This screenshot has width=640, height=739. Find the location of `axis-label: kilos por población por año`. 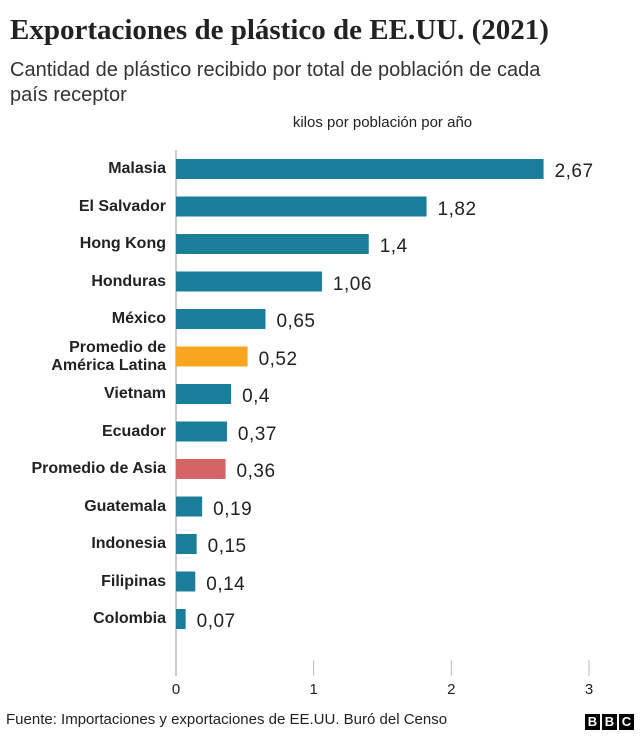

axis-label: kilos por población por año is located at coordinates (382, 122).